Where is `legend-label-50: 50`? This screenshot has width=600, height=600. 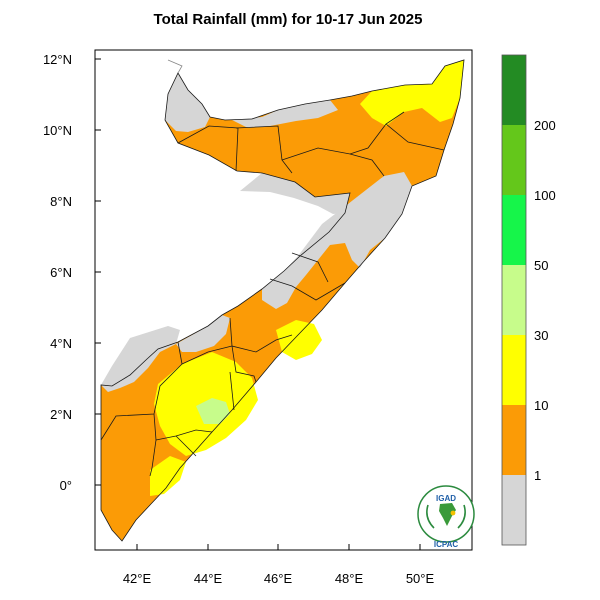
legend-label-50: 50 is located at coordinates (541, 265).